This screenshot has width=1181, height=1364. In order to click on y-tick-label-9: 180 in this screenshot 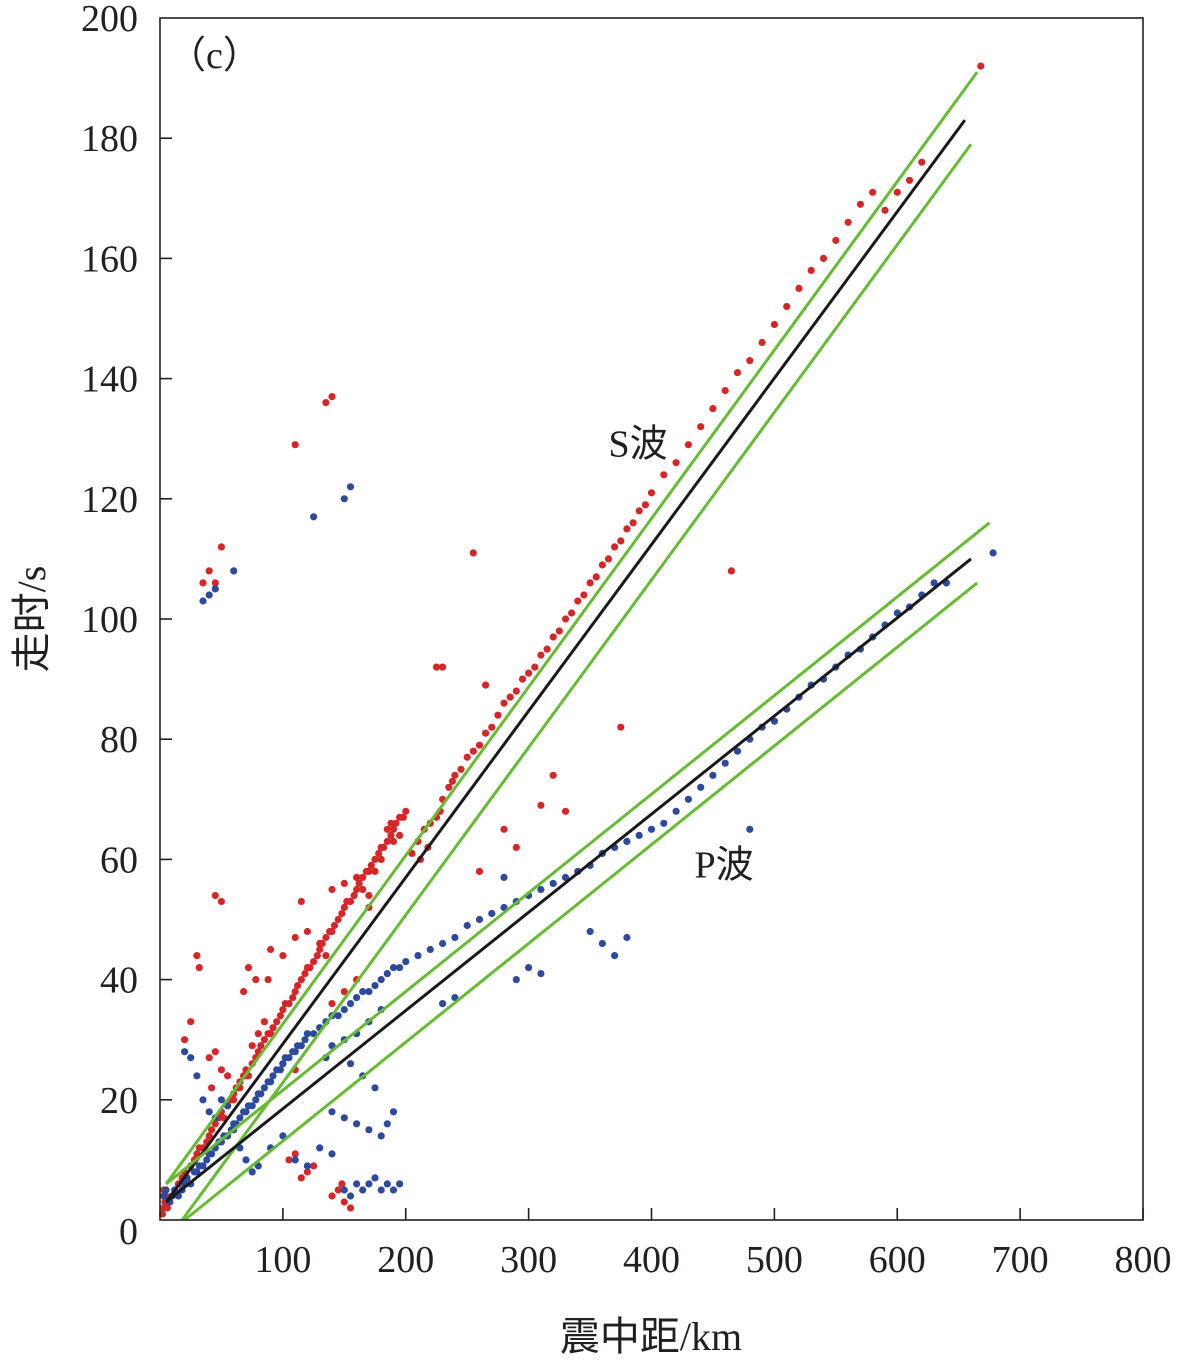, I will do `click(109, 139)`.